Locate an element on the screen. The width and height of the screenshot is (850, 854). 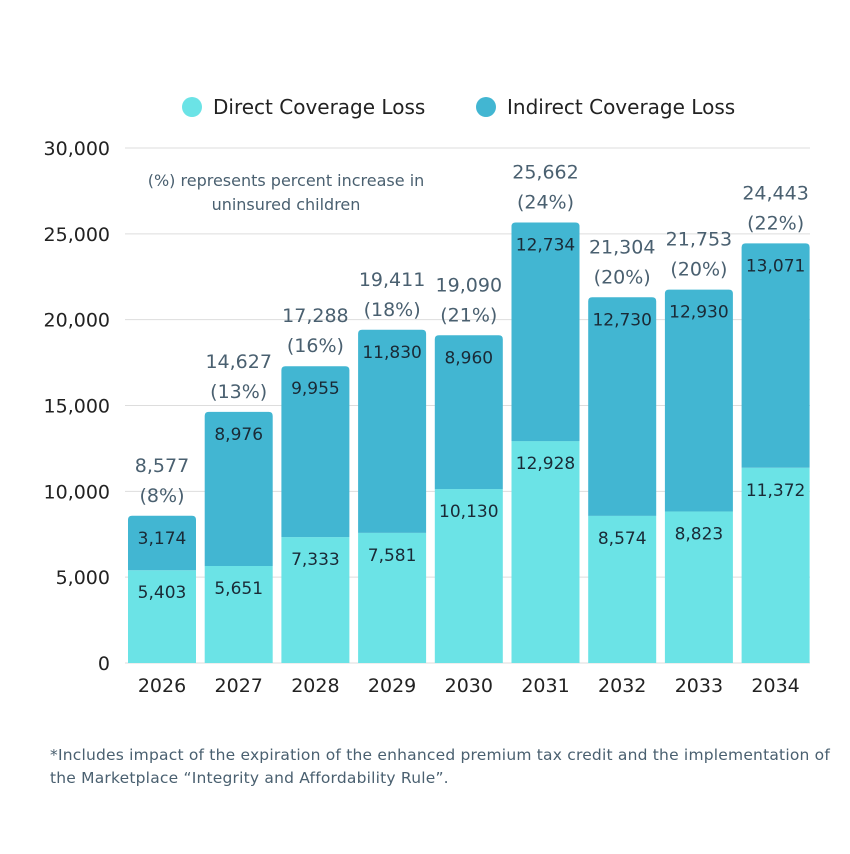
value-label-indirect: 3,174 is located at coordinates (162, 539).